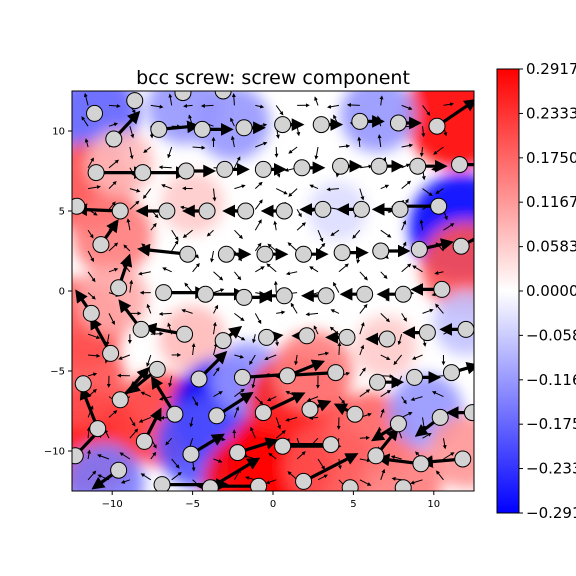 This screenshot has width=576, height=576. Describe the element at coordinates (551, 158) in the screenshot. I see `colorbar-tick-label: 0.1750` at that location.